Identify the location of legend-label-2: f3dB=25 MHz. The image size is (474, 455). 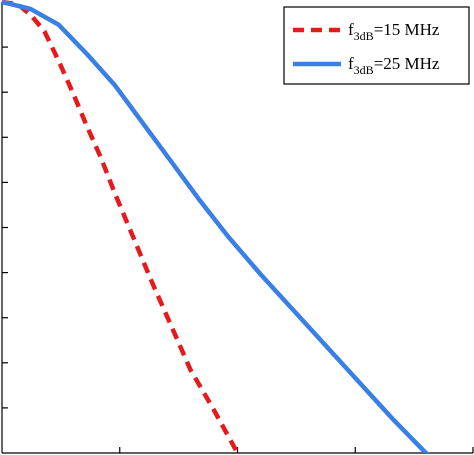
(394, 65).